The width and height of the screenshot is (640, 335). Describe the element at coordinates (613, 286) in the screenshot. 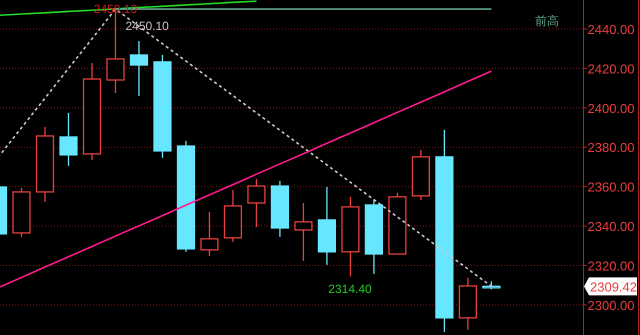

I see `text: 2309.42` at that location.